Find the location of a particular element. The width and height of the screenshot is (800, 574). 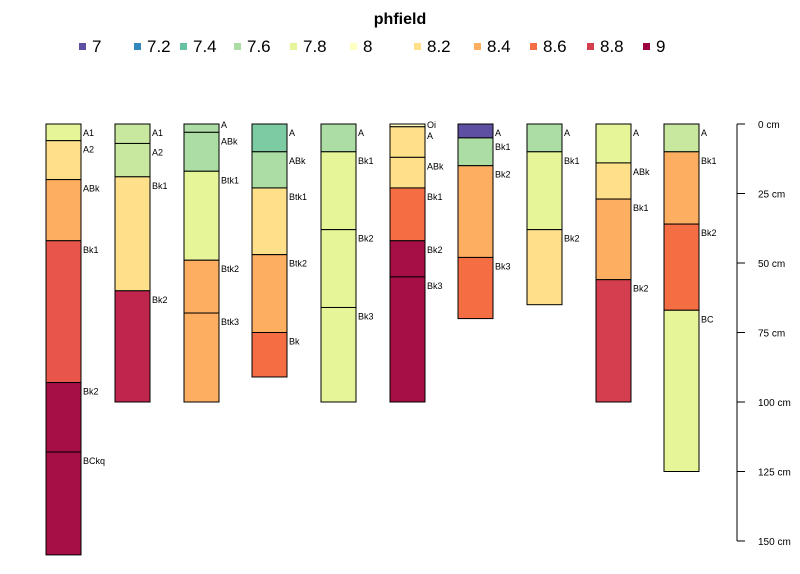

depth-axis: 0 cm 25 cm 50 cm 75 cm 100 cm 125 cm 150 cm is located at coordinates (763, 334).